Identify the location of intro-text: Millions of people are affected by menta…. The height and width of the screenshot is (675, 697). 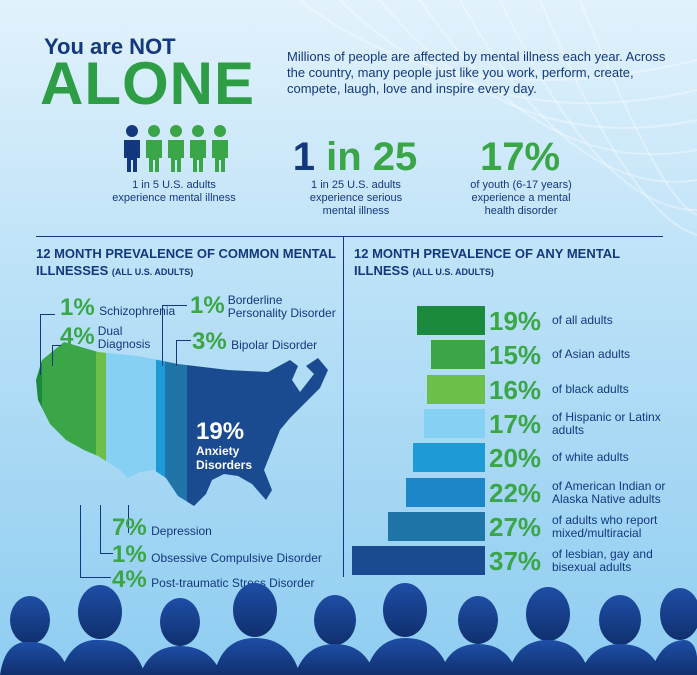
(476, 72).